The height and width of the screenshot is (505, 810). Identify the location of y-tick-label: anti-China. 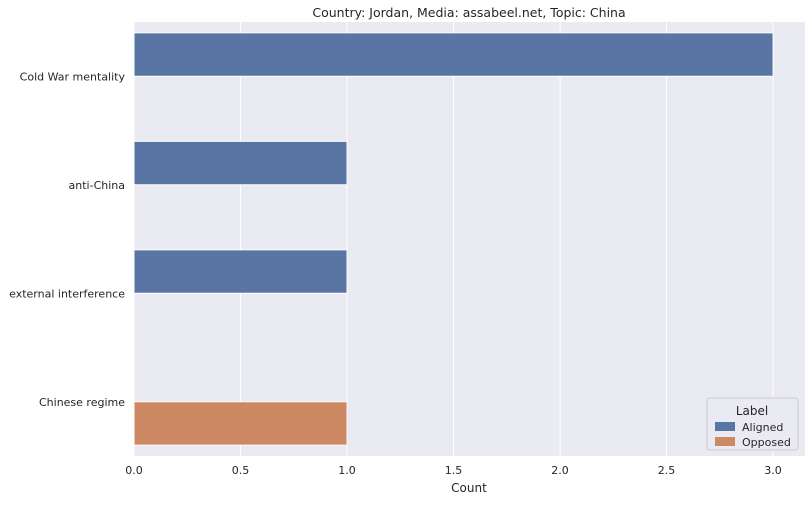
(97, 185).